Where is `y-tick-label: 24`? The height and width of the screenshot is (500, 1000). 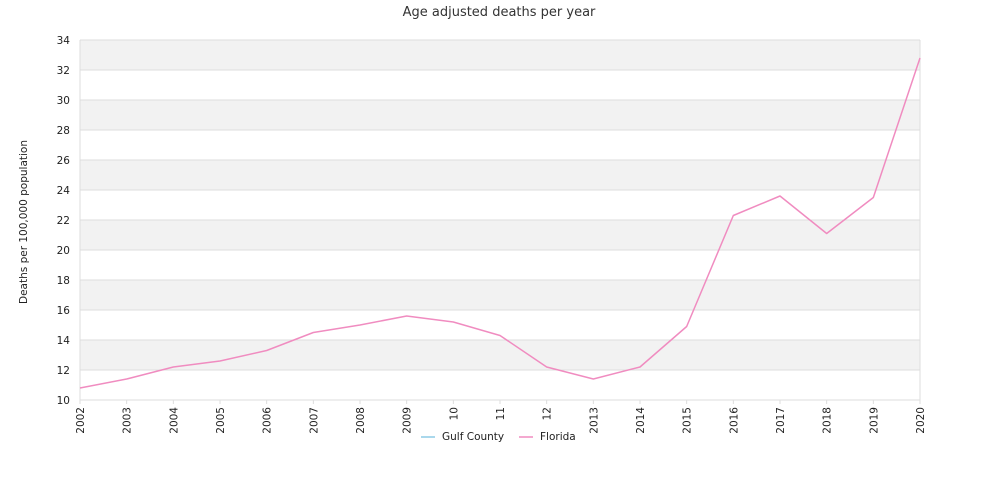
y-tick-label: 24 is located at coordinates (64, 191).